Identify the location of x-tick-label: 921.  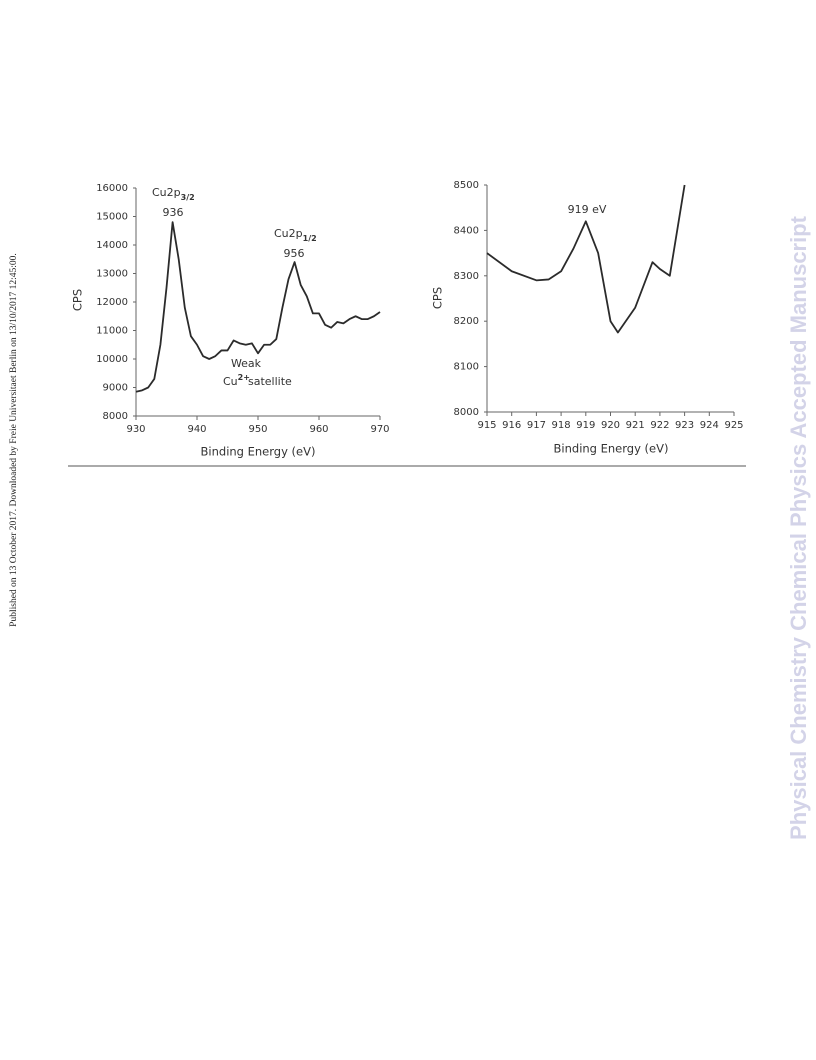
(635, 425).